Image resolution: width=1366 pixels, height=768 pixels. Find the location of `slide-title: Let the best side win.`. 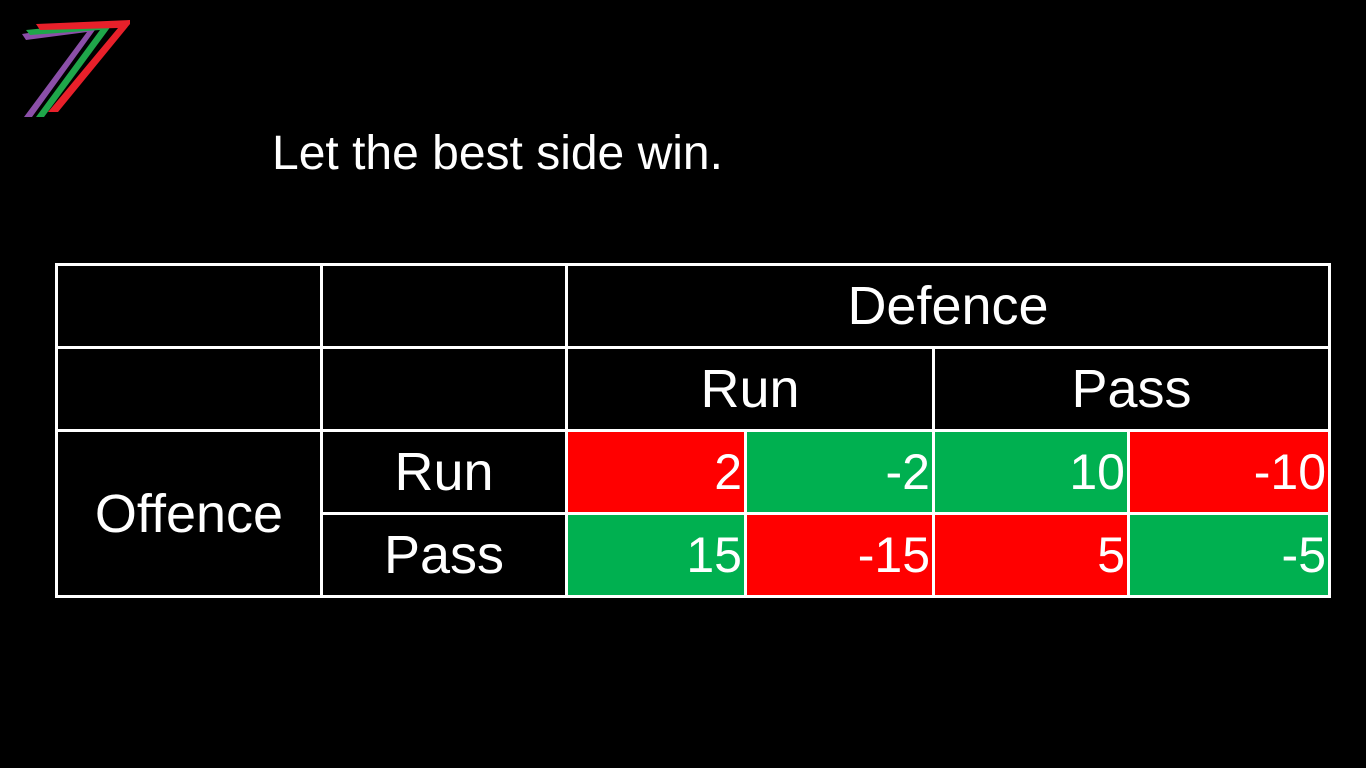

slide-title: Let the best side win. is located at coordinates (497, 153).